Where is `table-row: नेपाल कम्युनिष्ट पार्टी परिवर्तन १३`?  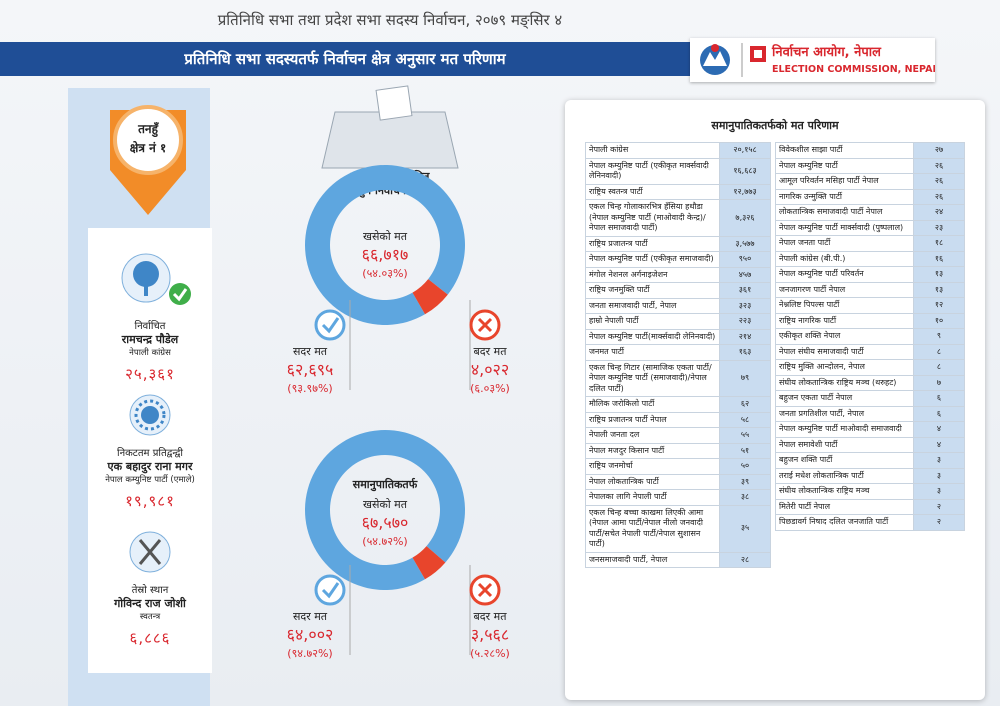 table-row: नेपाल कम्युनिष्ट पार्टी परिवर्तन १३ is located at coordinates (870, 274).